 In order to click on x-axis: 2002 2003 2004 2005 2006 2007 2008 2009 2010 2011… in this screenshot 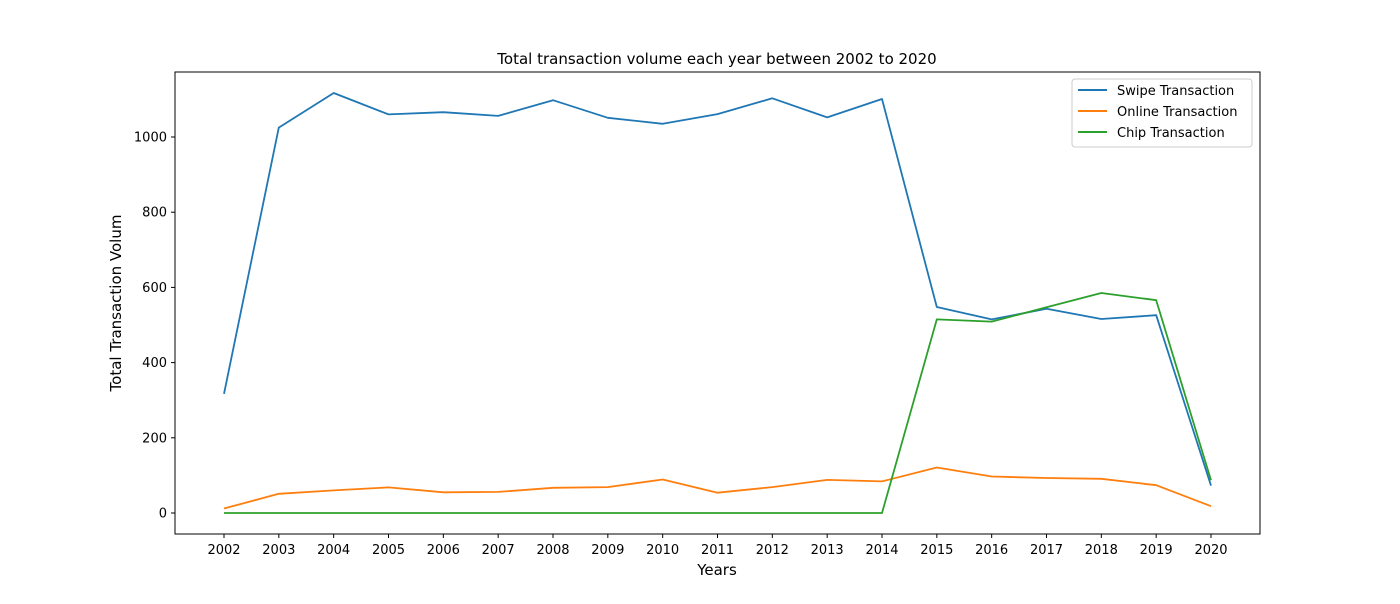, I will do `click(717, 546)`.